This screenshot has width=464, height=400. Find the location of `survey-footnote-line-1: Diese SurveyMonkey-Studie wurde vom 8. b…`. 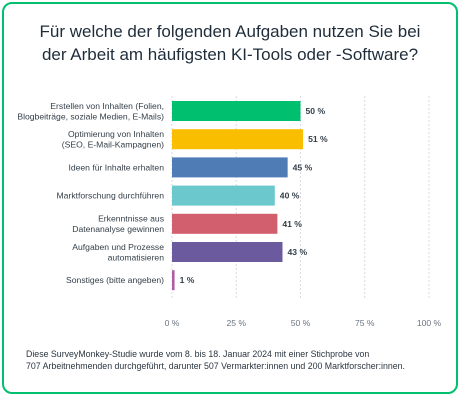

survey-footnote-line-1: Diese SurveyMonkey-Studie wurde vom 8. b… is located at coordinates (198, 354).